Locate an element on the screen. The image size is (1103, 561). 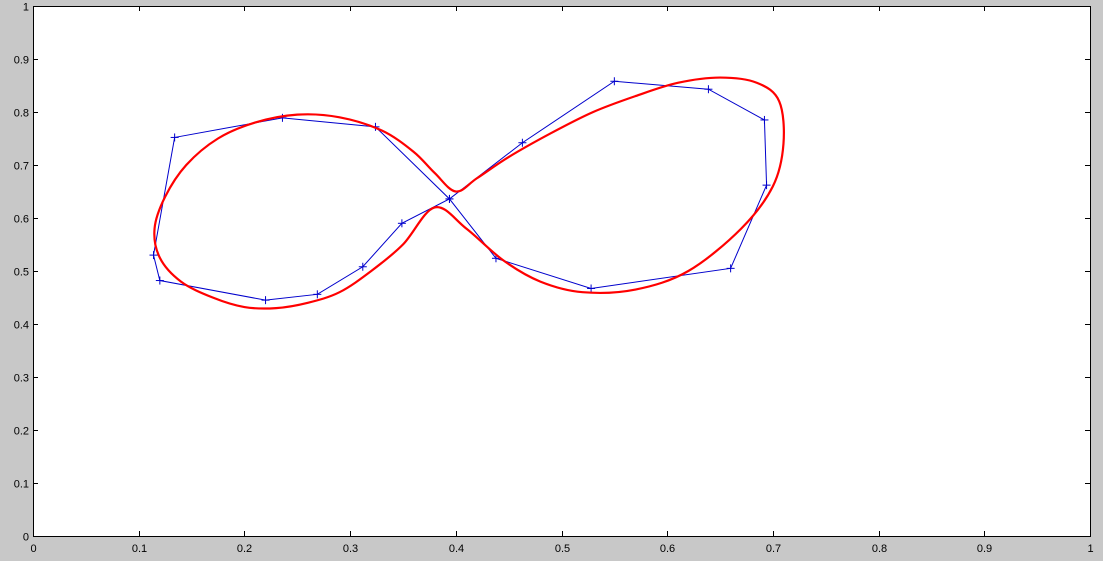
y-tick-label: 0.2 is located at coordinates (21, 432).